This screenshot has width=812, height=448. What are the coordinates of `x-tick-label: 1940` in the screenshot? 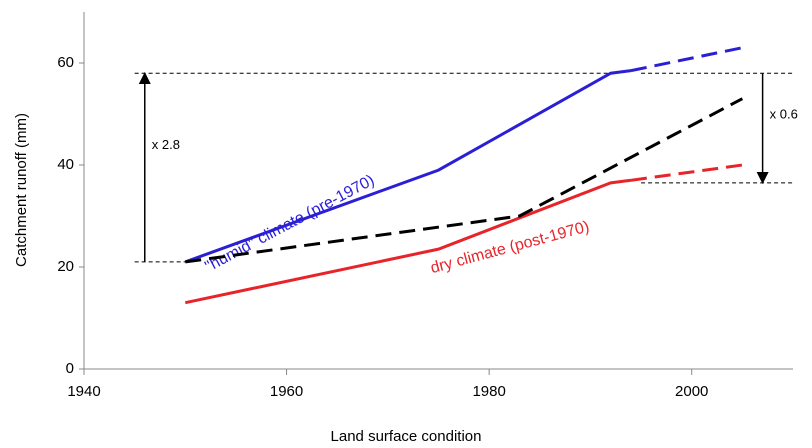 It's located at (83, 391).